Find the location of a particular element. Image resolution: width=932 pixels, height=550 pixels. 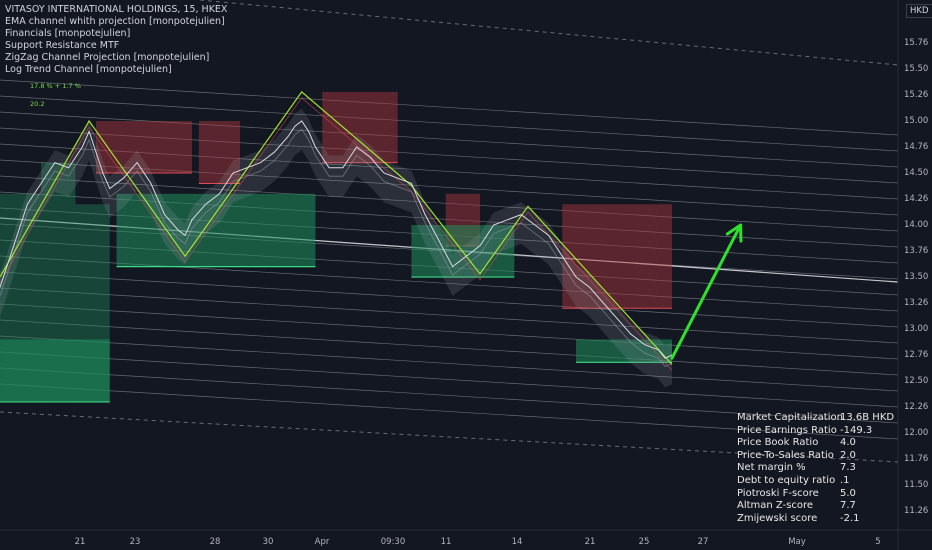

arrow-head is located at coordinates (734, 233).